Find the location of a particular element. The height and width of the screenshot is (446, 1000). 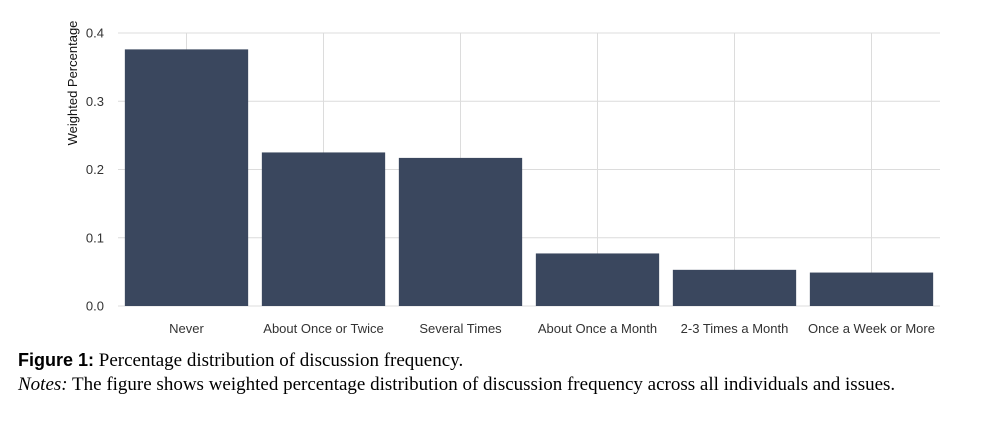

y-tick-labels: 0.0 0.1 0.2 0.3 0.4 is located at coordinates (95, 170).